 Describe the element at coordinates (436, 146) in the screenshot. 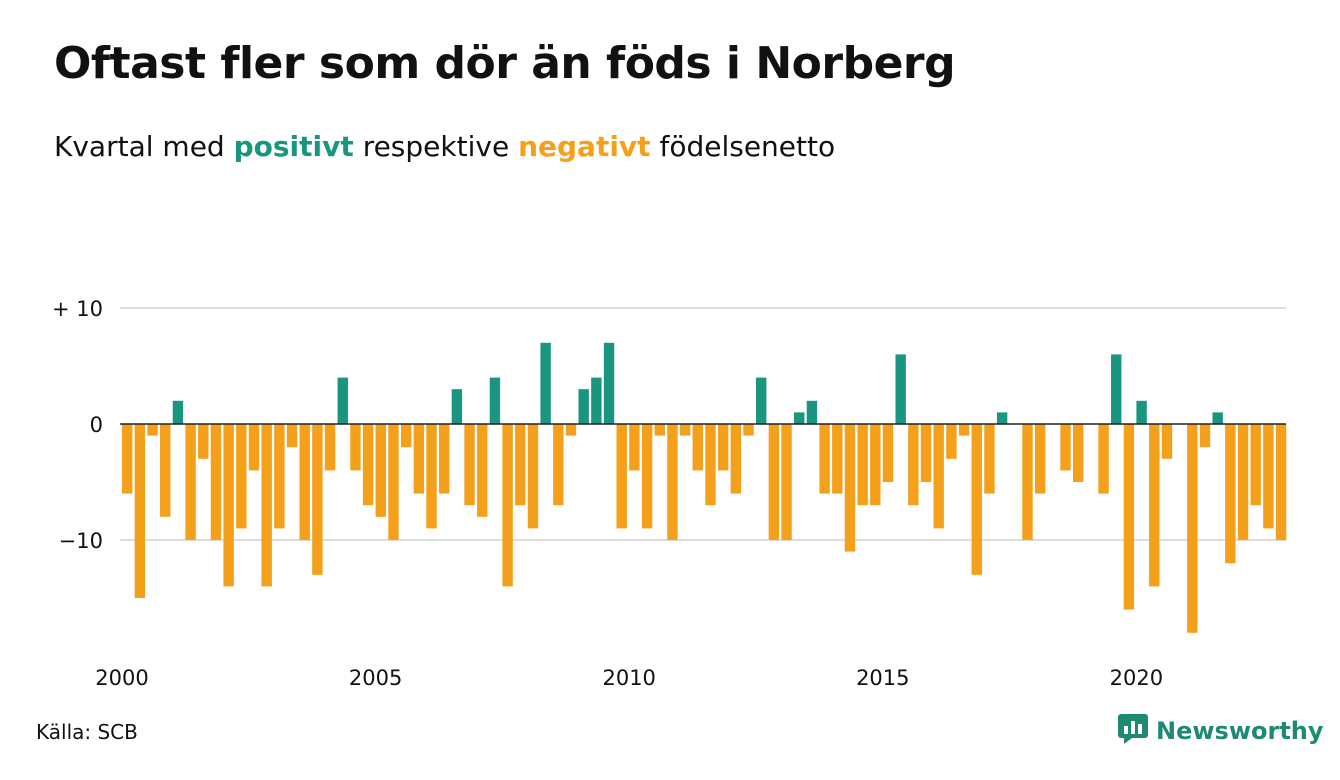

I see `subtitle-middle: respektive` at that location.